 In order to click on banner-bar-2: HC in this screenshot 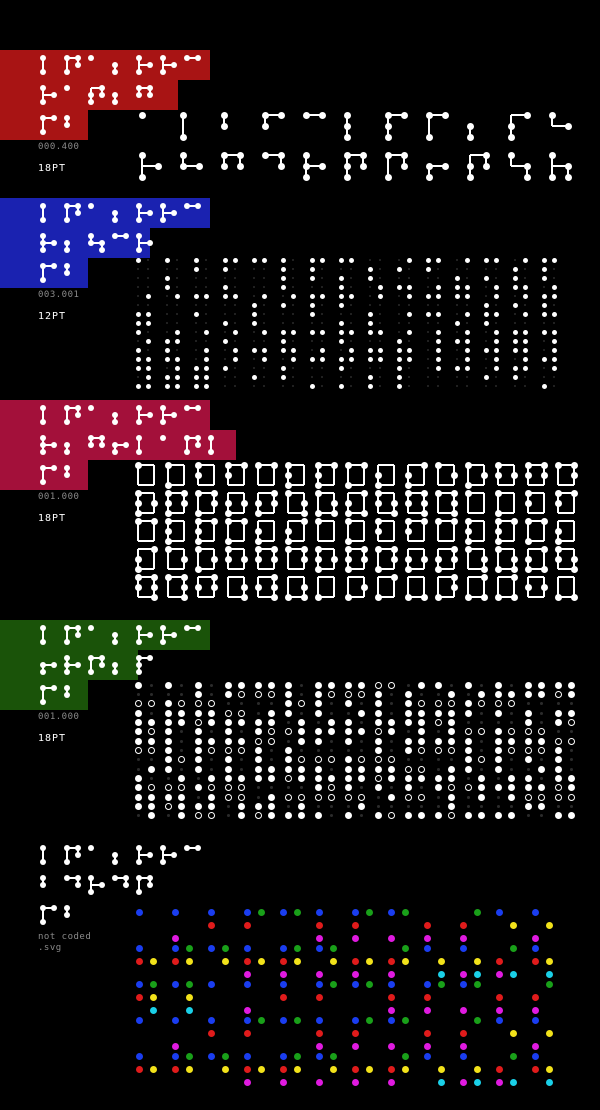, I will do `click(44, 125)`.